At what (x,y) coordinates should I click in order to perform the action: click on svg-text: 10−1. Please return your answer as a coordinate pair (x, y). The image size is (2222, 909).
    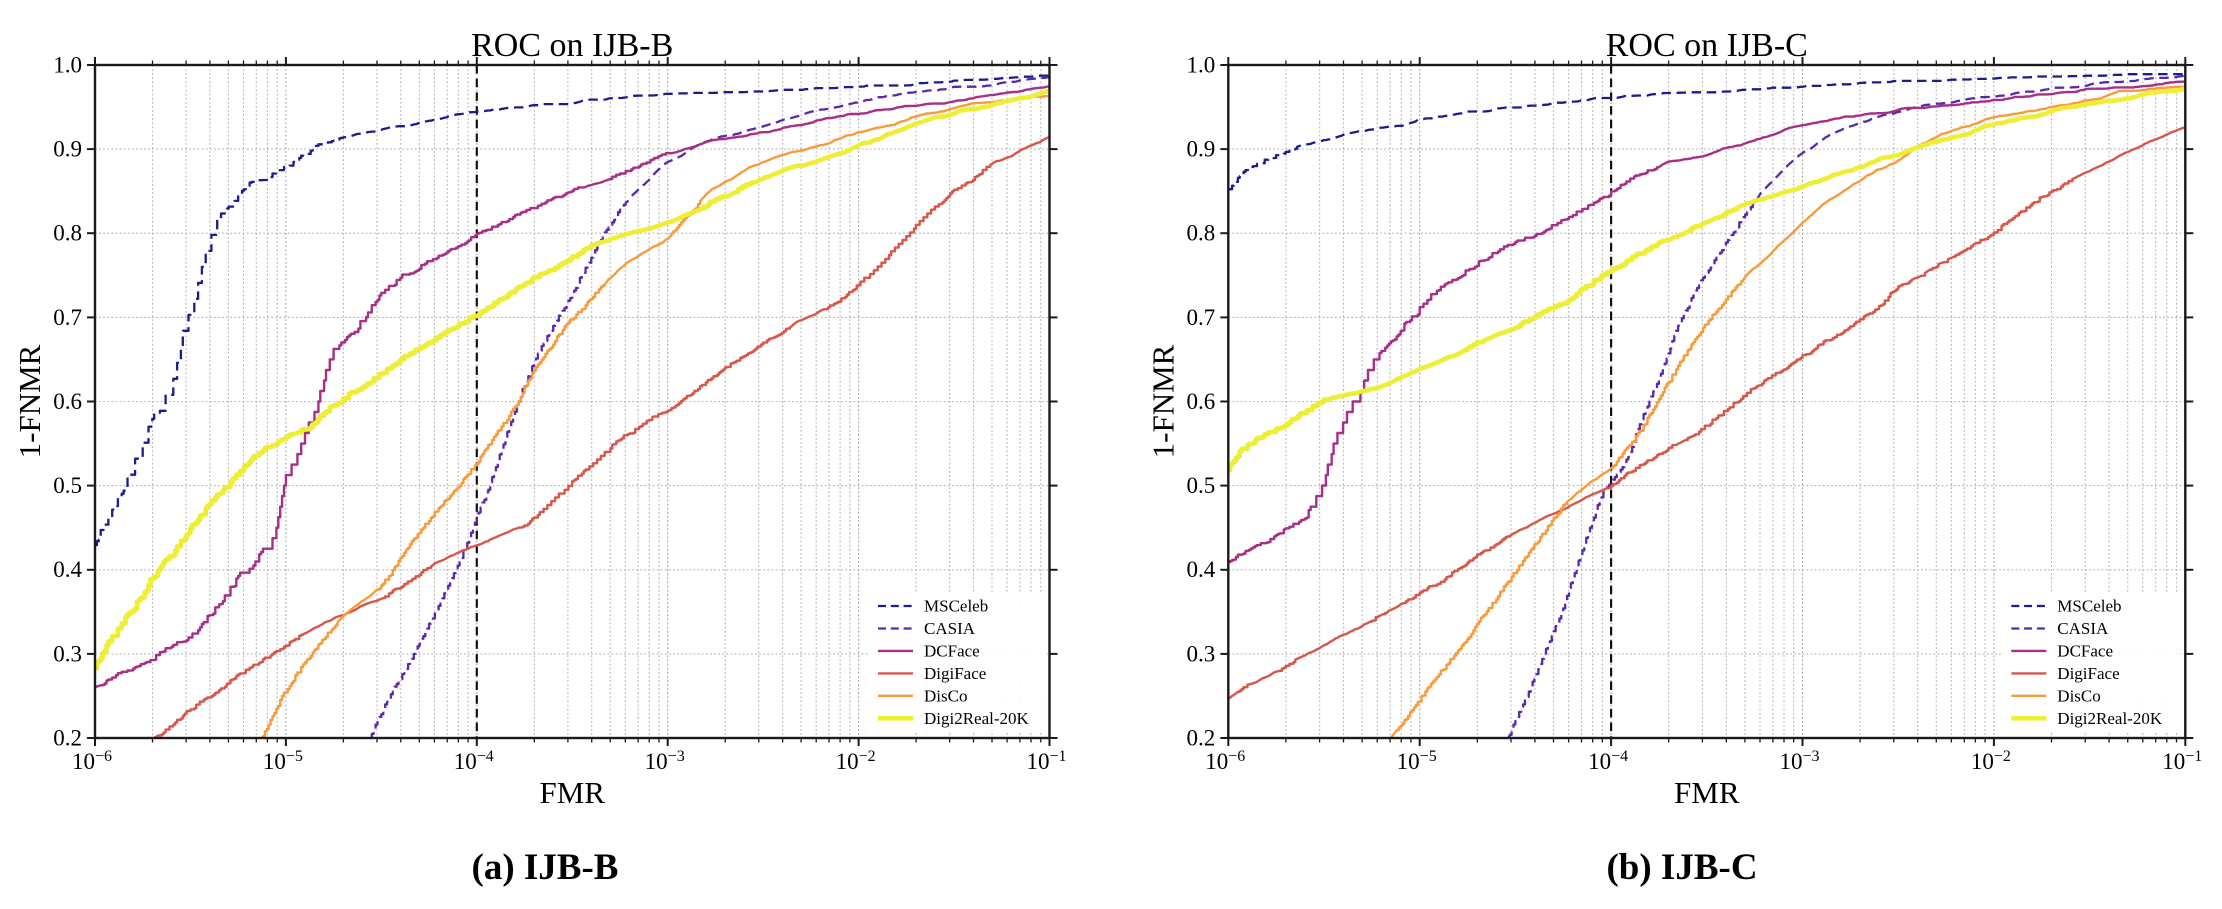
    Looking at the image, I should click on (1046, 761).